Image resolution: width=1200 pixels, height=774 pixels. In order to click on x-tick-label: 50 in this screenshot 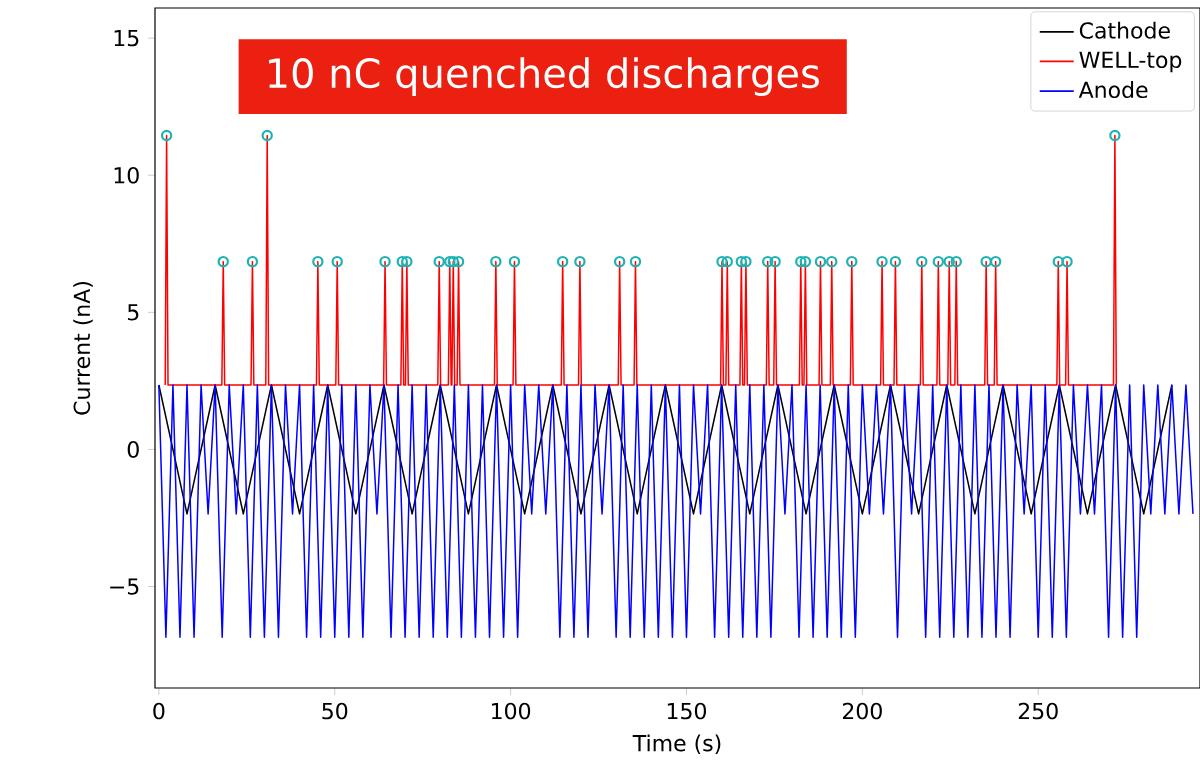, I will do `click(335, 711)`.